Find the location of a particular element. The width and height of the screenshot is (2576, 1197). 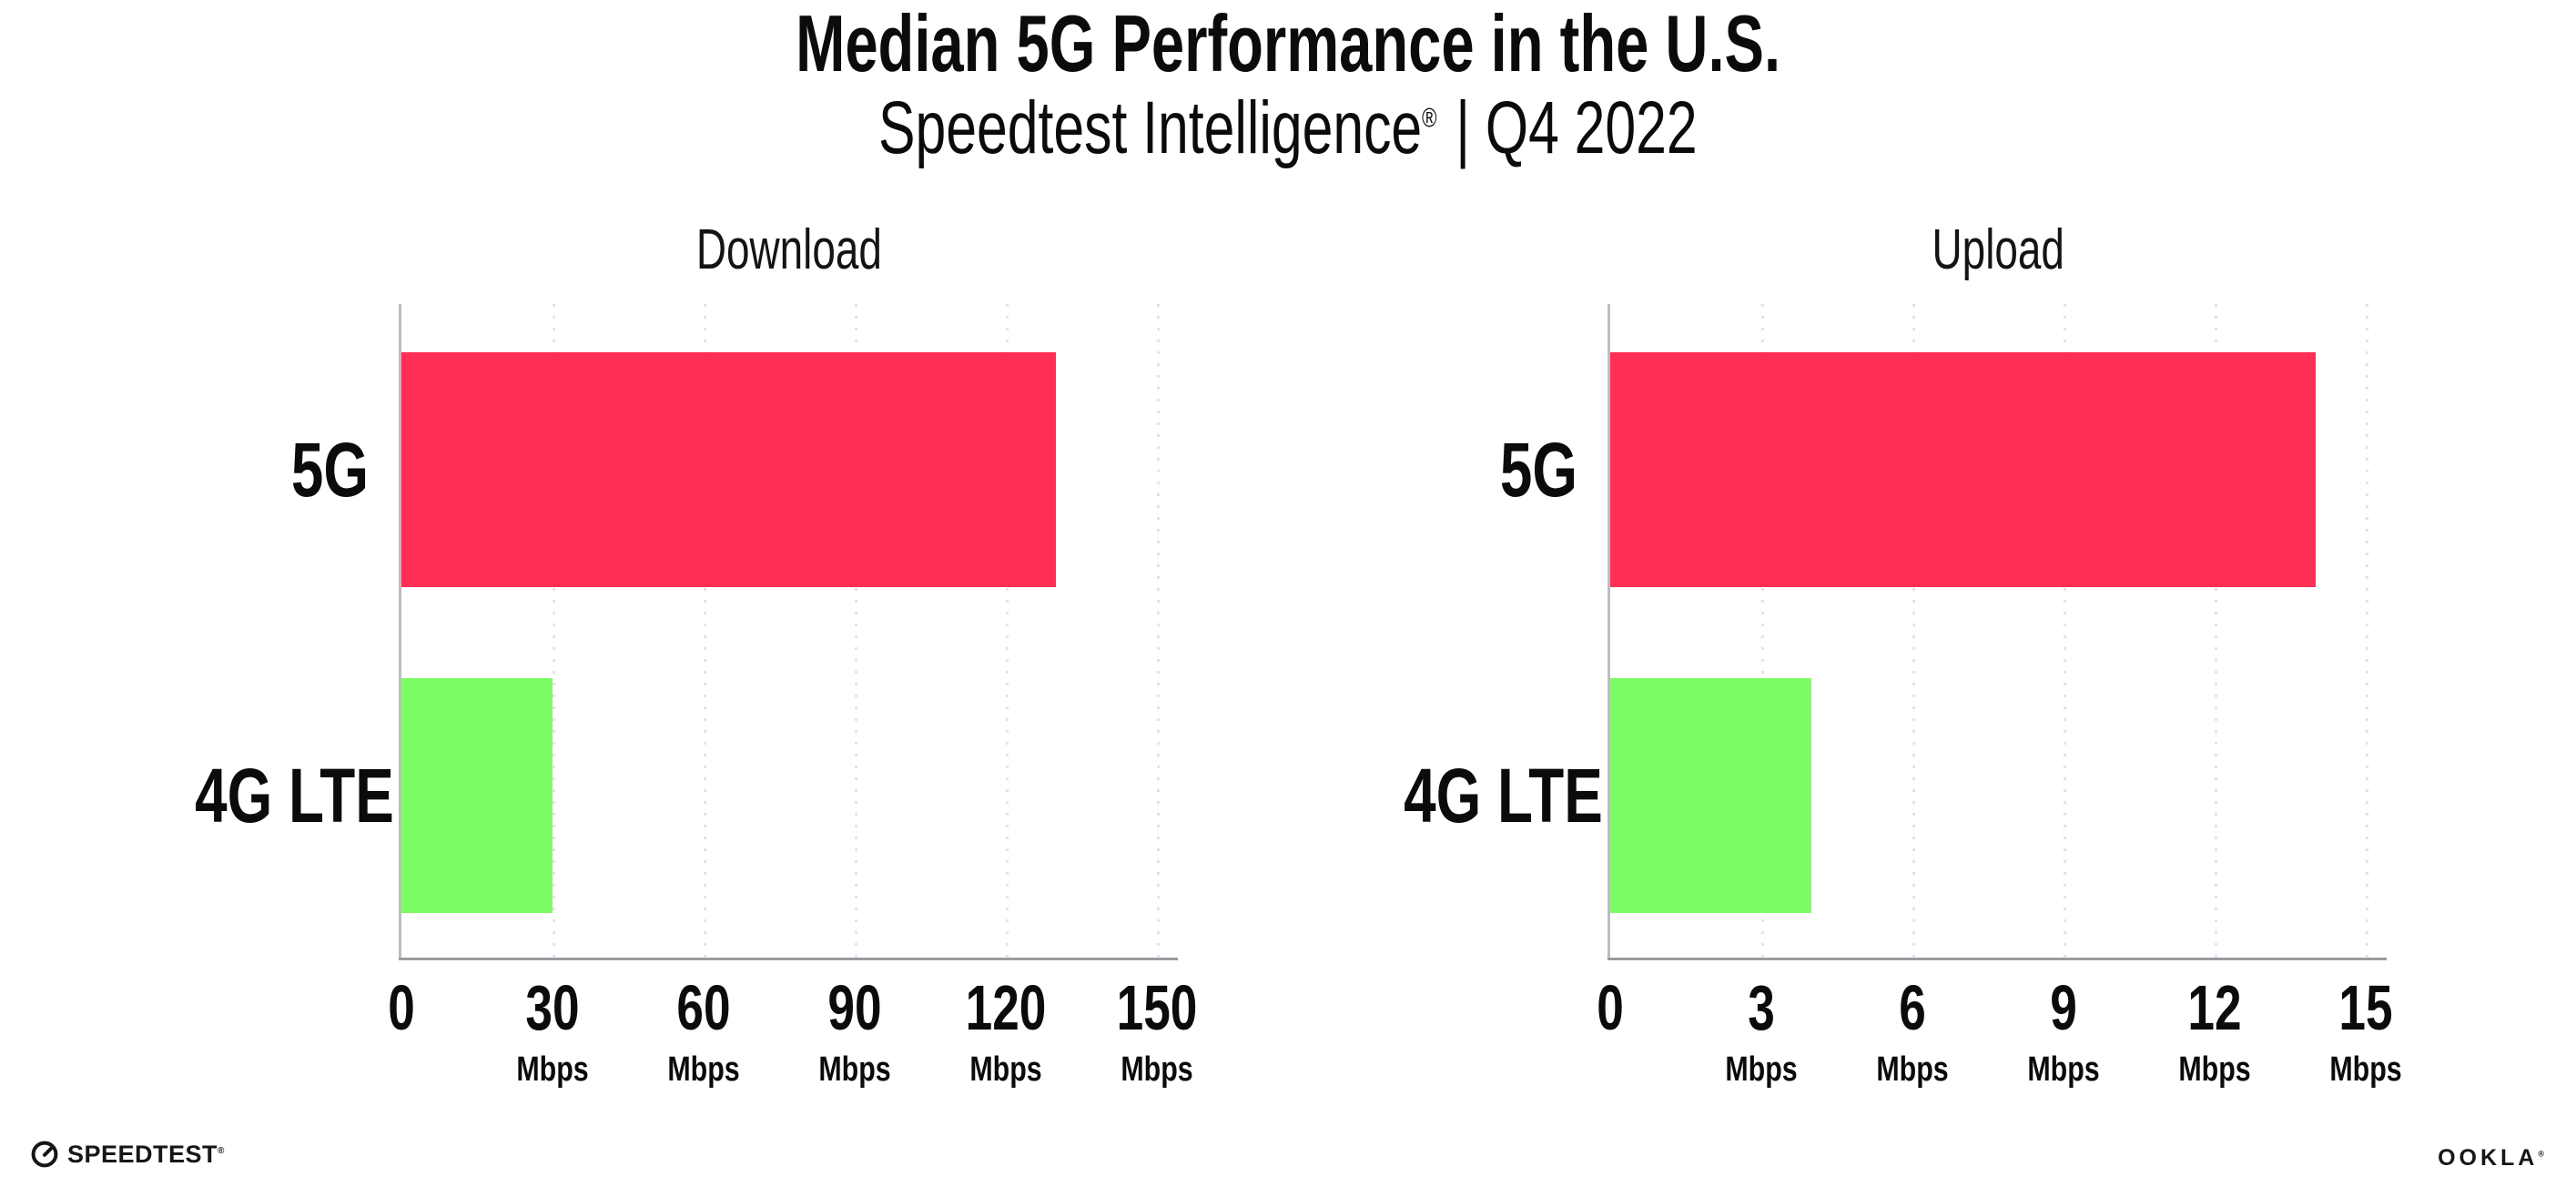

x-axis-ticks-upload: 0 3 6 9 12 15 is located at coordinates (1995, 1011).